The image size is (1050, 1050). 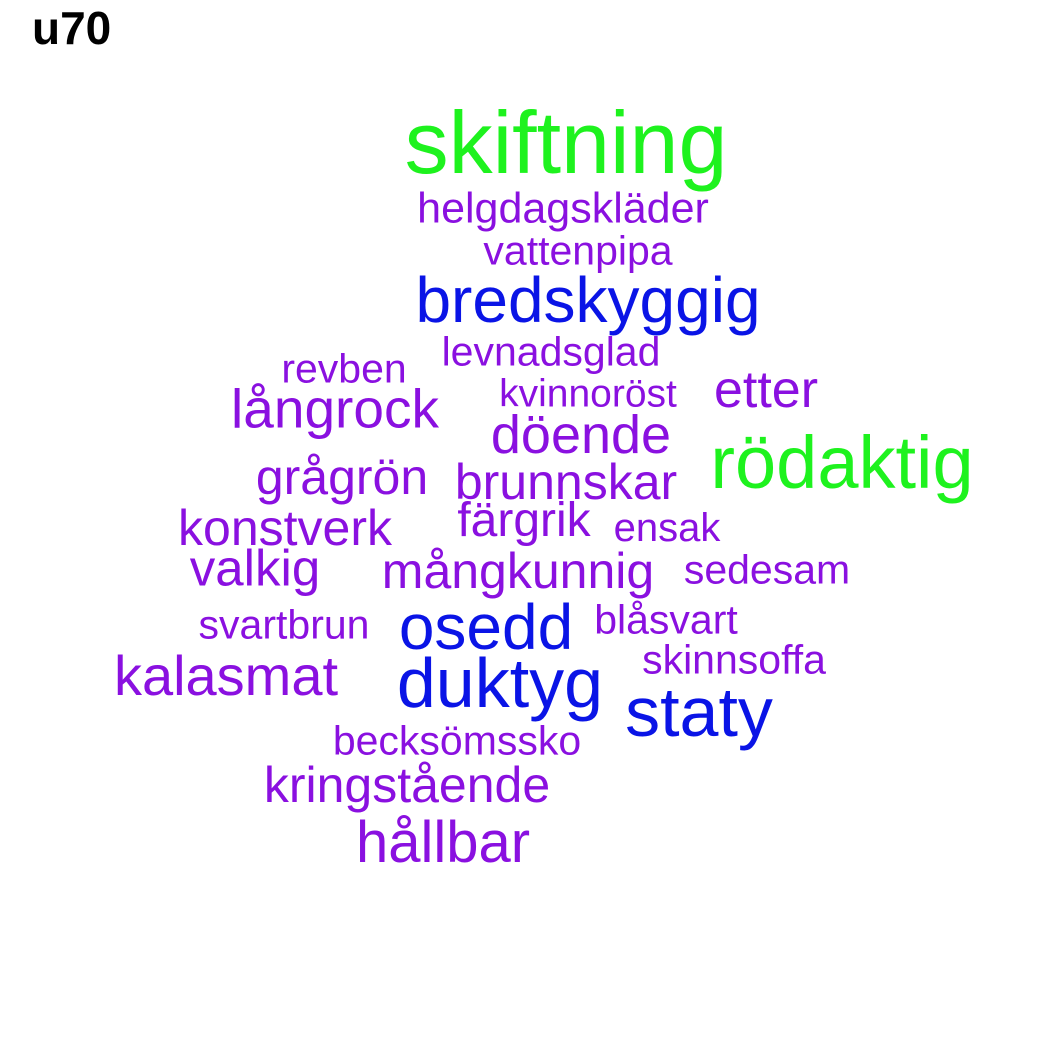 I want to click on word-valkig: valkig, so click(x=255, y=568).